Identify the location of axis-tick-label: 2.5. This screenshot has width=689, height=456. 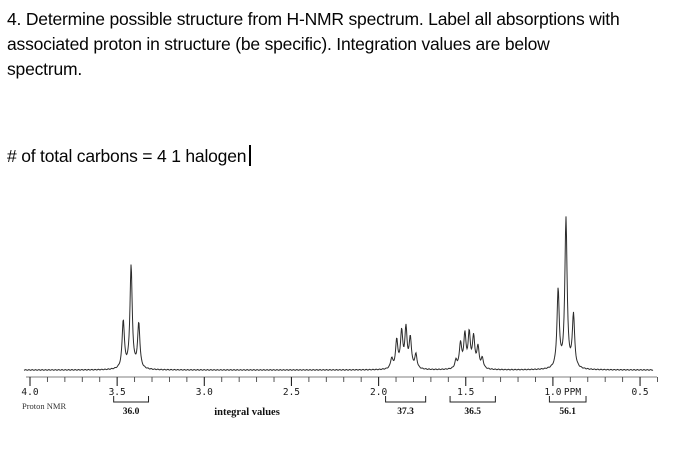
(291, 392).